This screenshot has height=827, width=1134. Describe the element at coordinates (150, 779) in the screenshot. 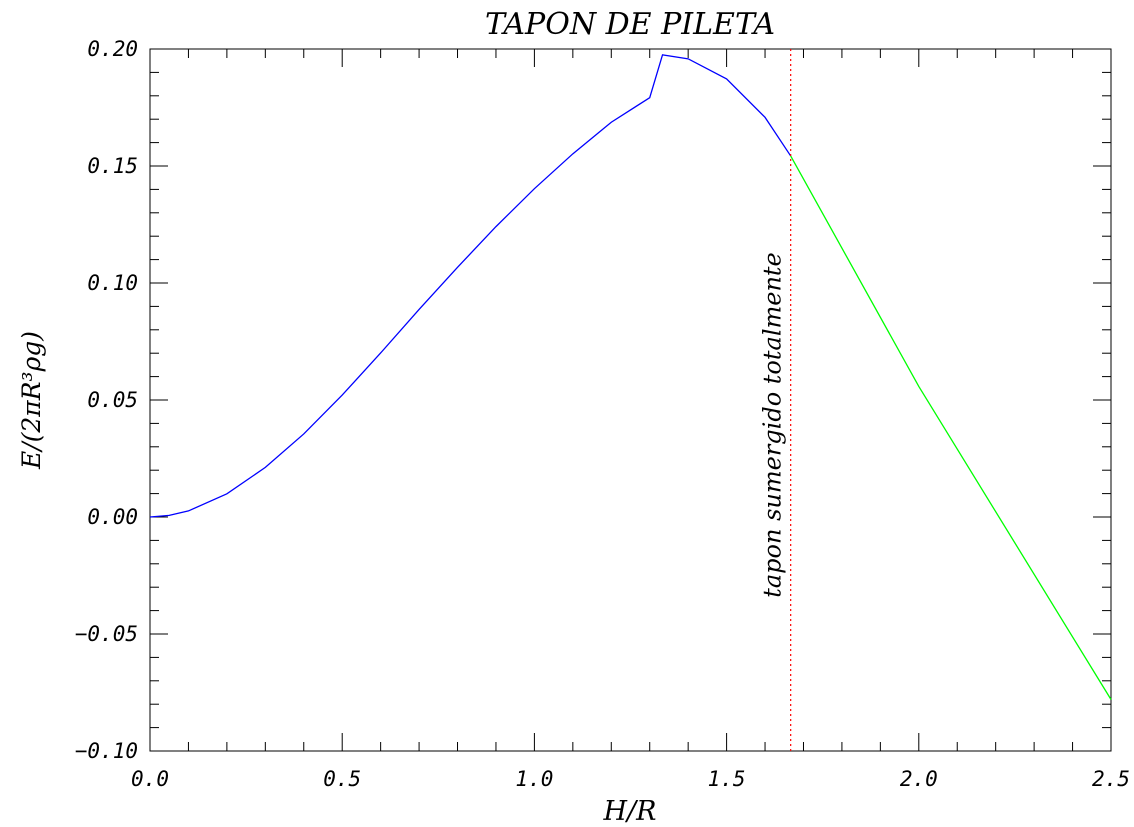

I see `x-tick-label: 0.0` at that location.